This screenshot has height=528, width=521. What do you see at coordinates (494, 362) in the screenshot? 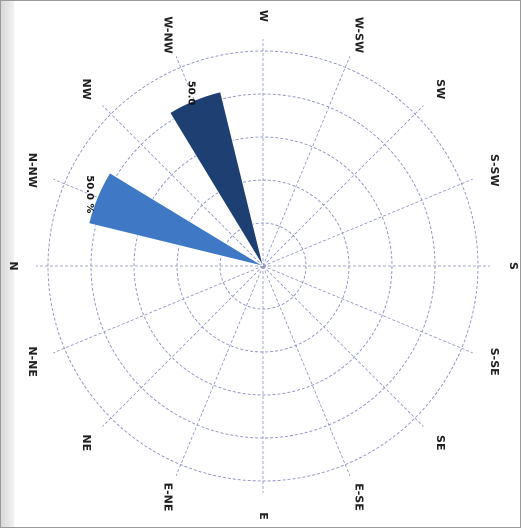
I see `direction-label-s-se: S-SE` at bounding box center [494, 362].